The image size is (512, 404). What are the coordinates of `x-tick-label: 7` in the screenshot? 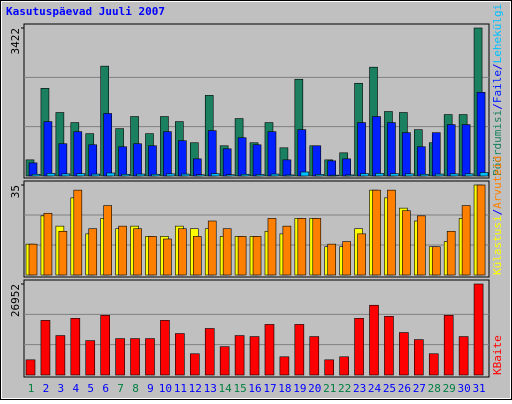 It's located at (120, 388).